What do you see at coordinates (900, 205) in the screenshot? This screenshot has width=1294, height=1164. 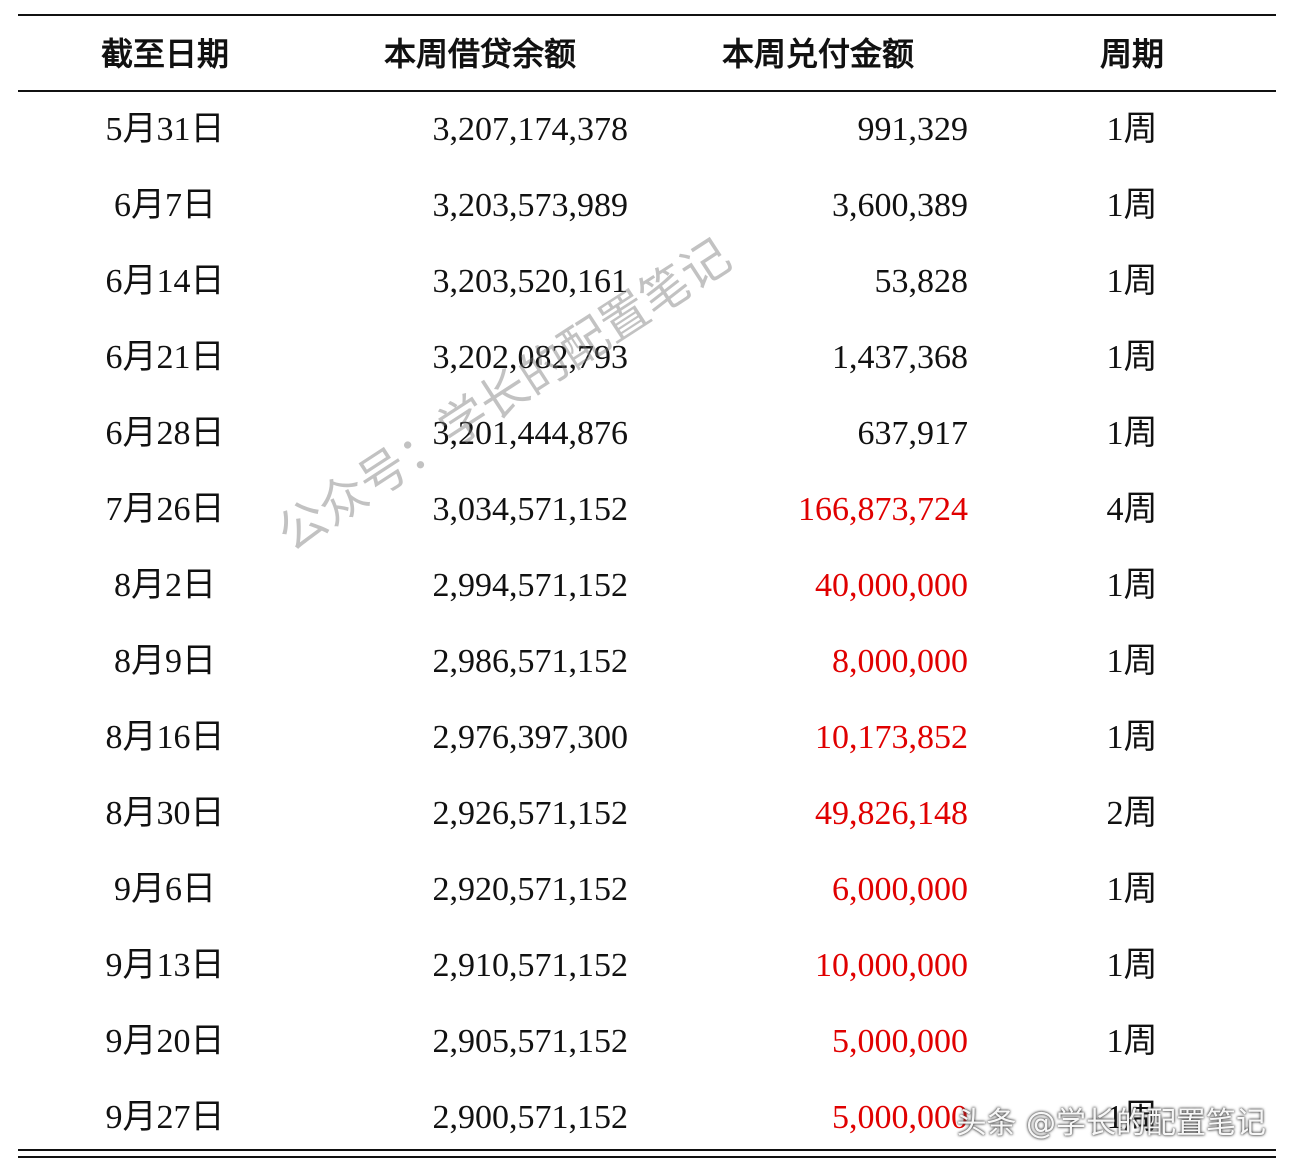 I see `table-cell: 3,600,389` at bounding box center [900, 205].